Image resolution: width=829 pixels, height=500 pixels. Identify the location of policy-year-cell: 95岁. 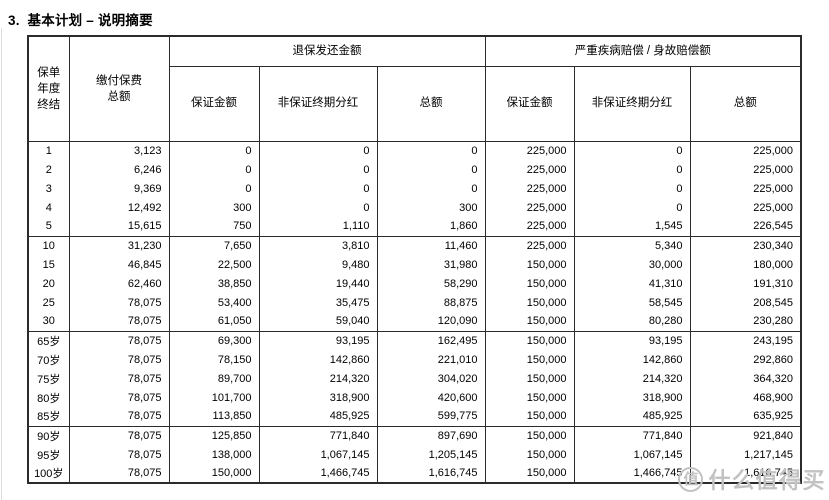
(48, 454).